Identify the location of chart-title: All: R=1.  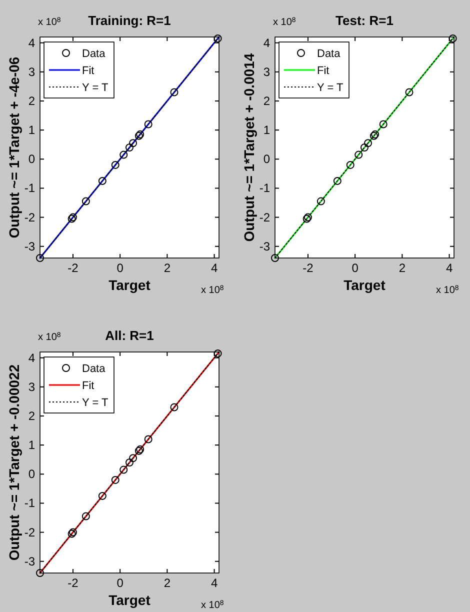
(129, 335).